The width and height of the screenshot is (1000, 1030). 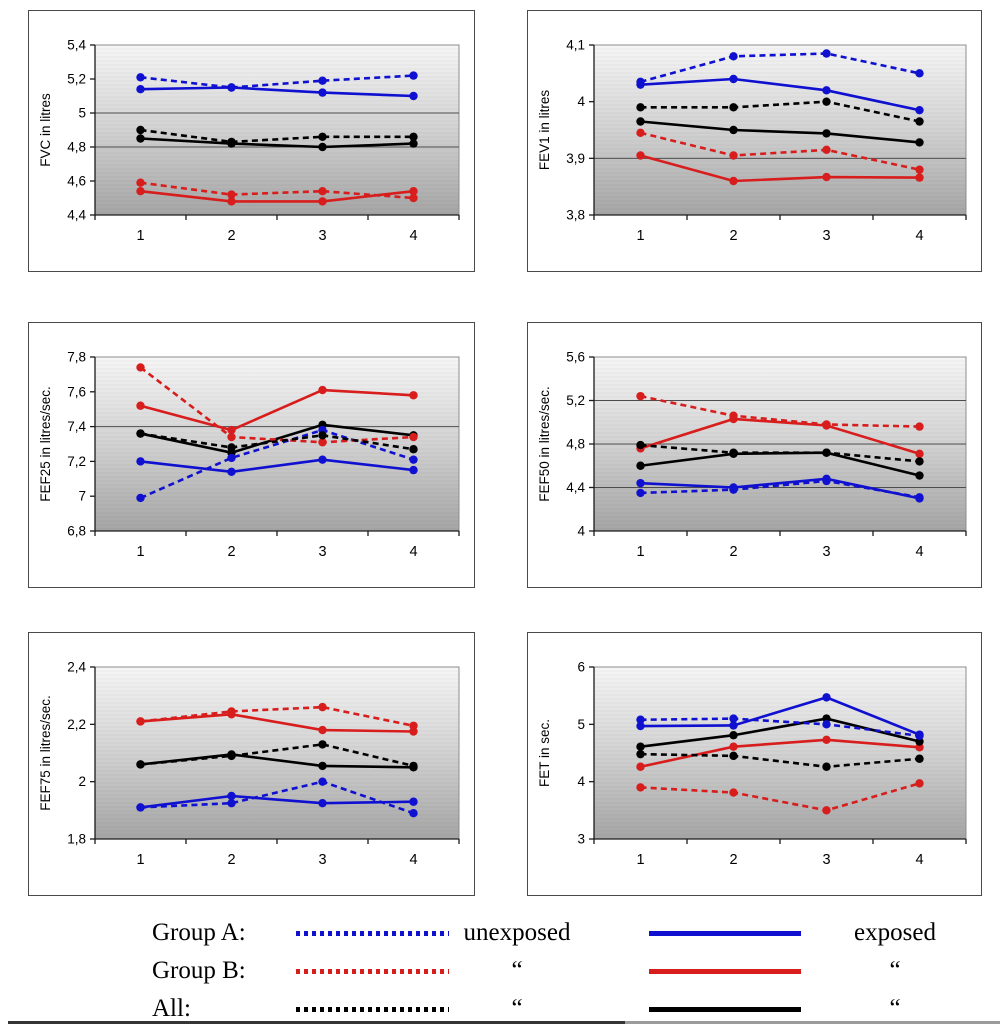 I want to click on y-tick-label: 4,1, so click(x=575, y=45).